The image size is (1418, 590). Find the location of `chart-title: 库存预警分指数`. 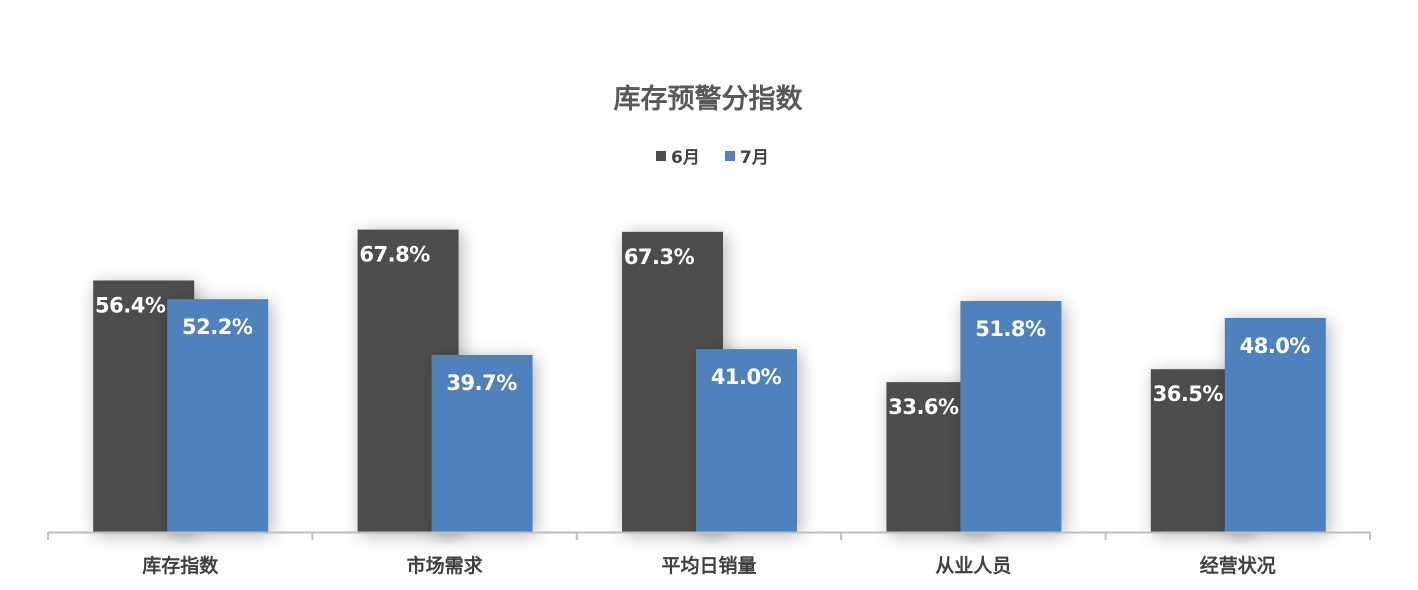

chart-title: 库存预警分指数 is located at coordinates (709, 99).